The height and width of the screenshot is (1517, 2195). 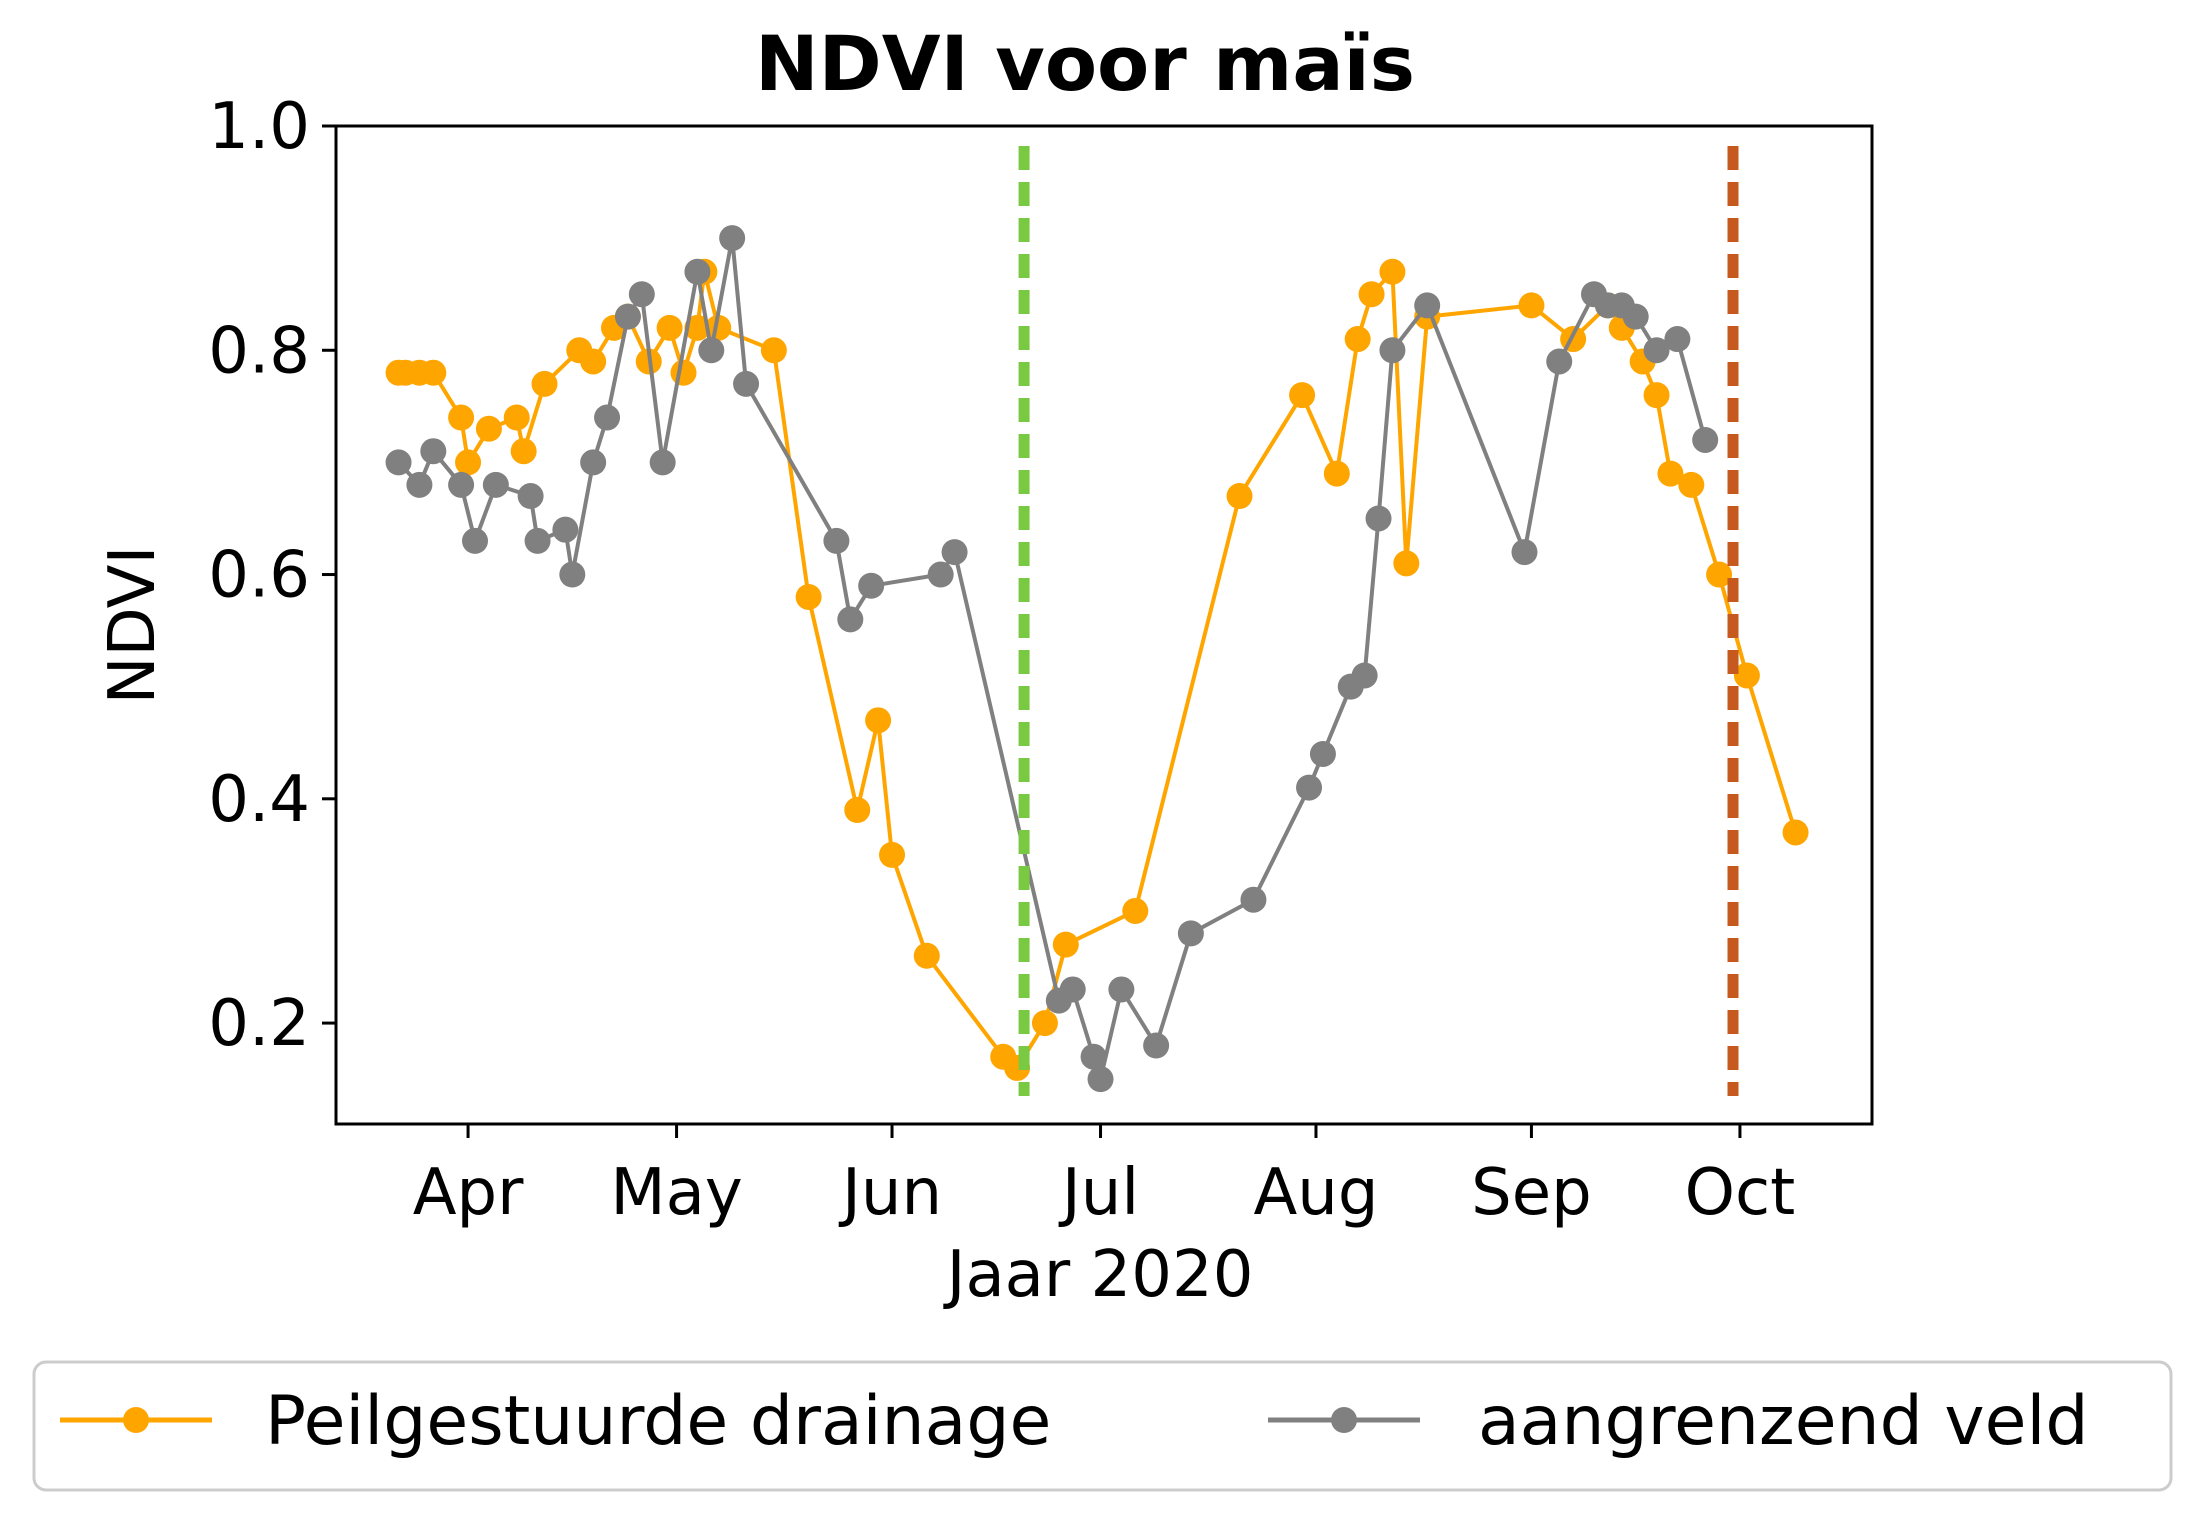 I want to click on x-tick-label-1: May, so click(x=676, y=1193).